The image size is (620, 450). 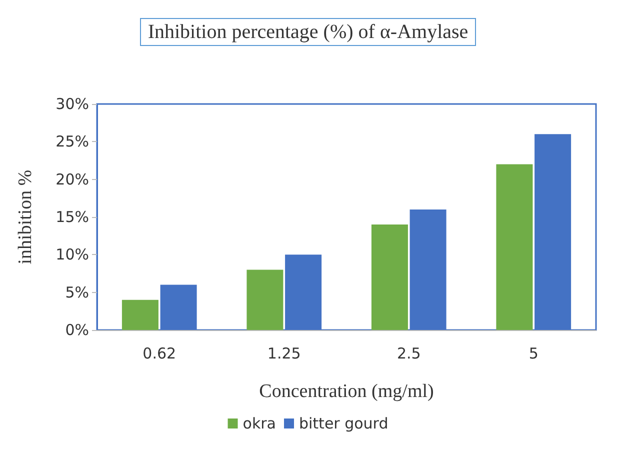 I want to click on y-tick-label: 20%, so click(x=72, y=179).